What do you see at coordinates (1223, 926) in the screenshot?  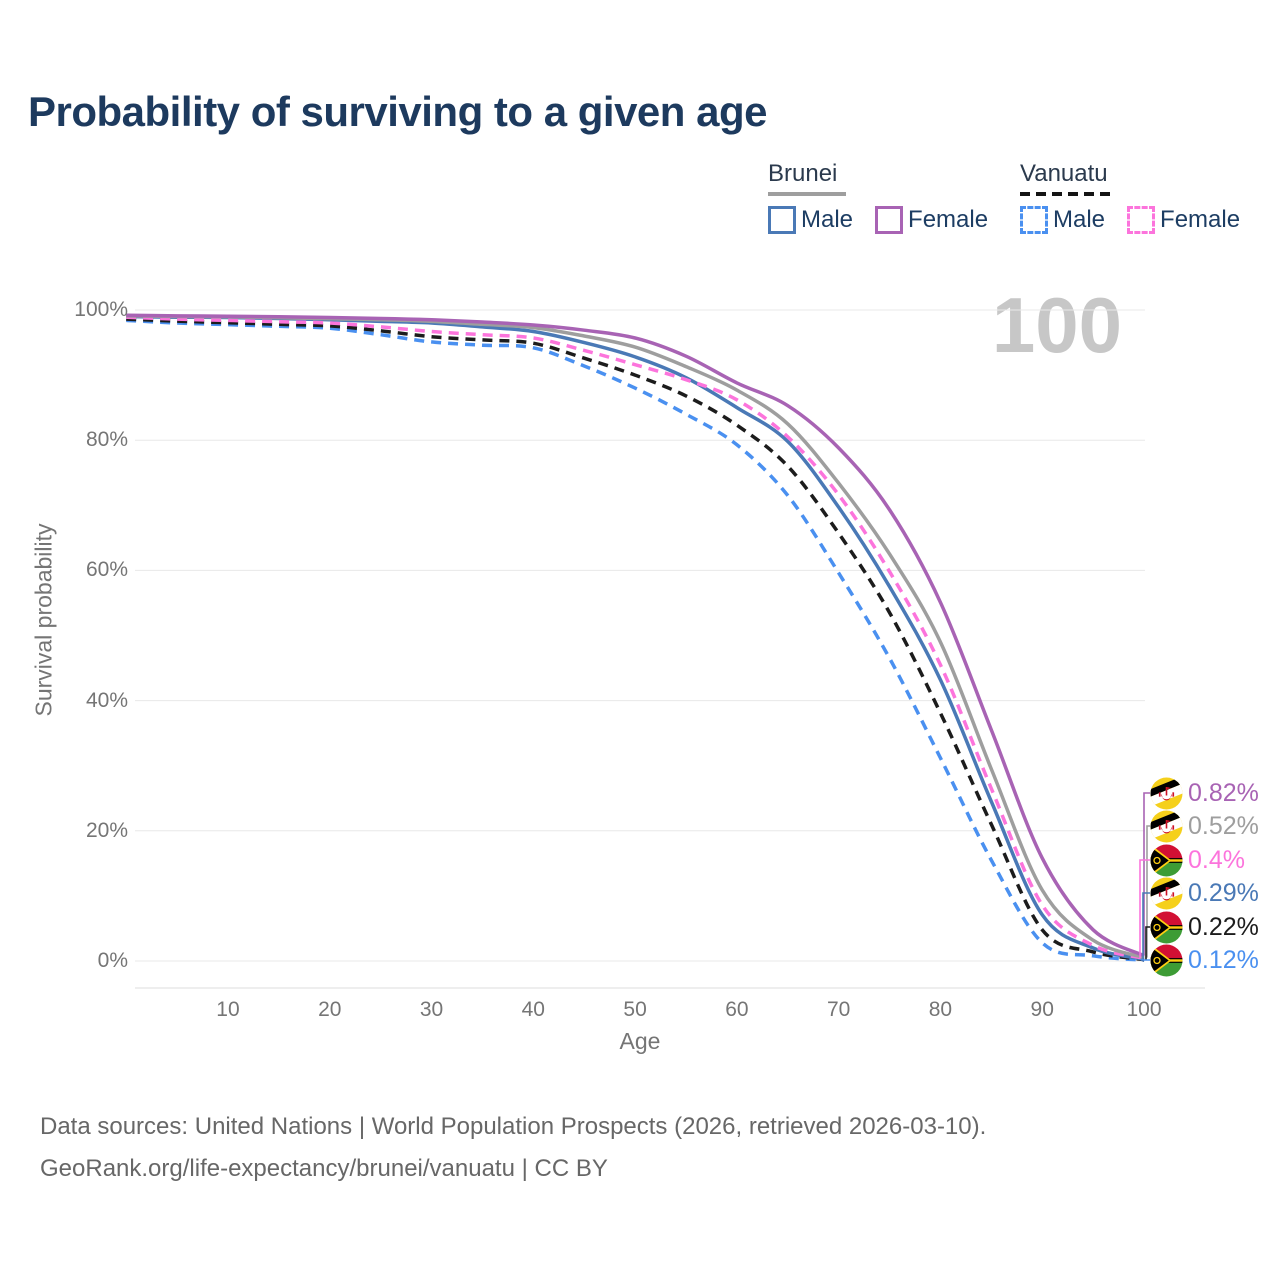 I see `end-label-value-vanuatu: 0.22%` at bounding box center [1223, 926].